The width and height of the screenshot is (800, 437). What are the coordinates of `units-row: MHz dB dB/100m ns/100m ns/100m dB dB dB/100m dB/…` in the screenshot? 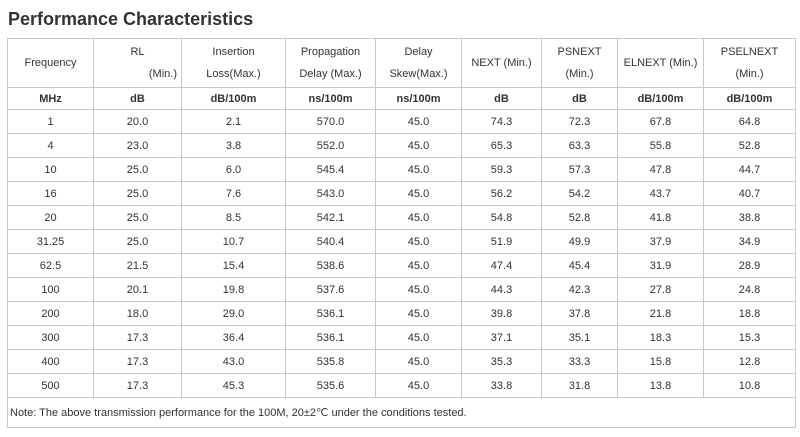 It's located at (401, 98).